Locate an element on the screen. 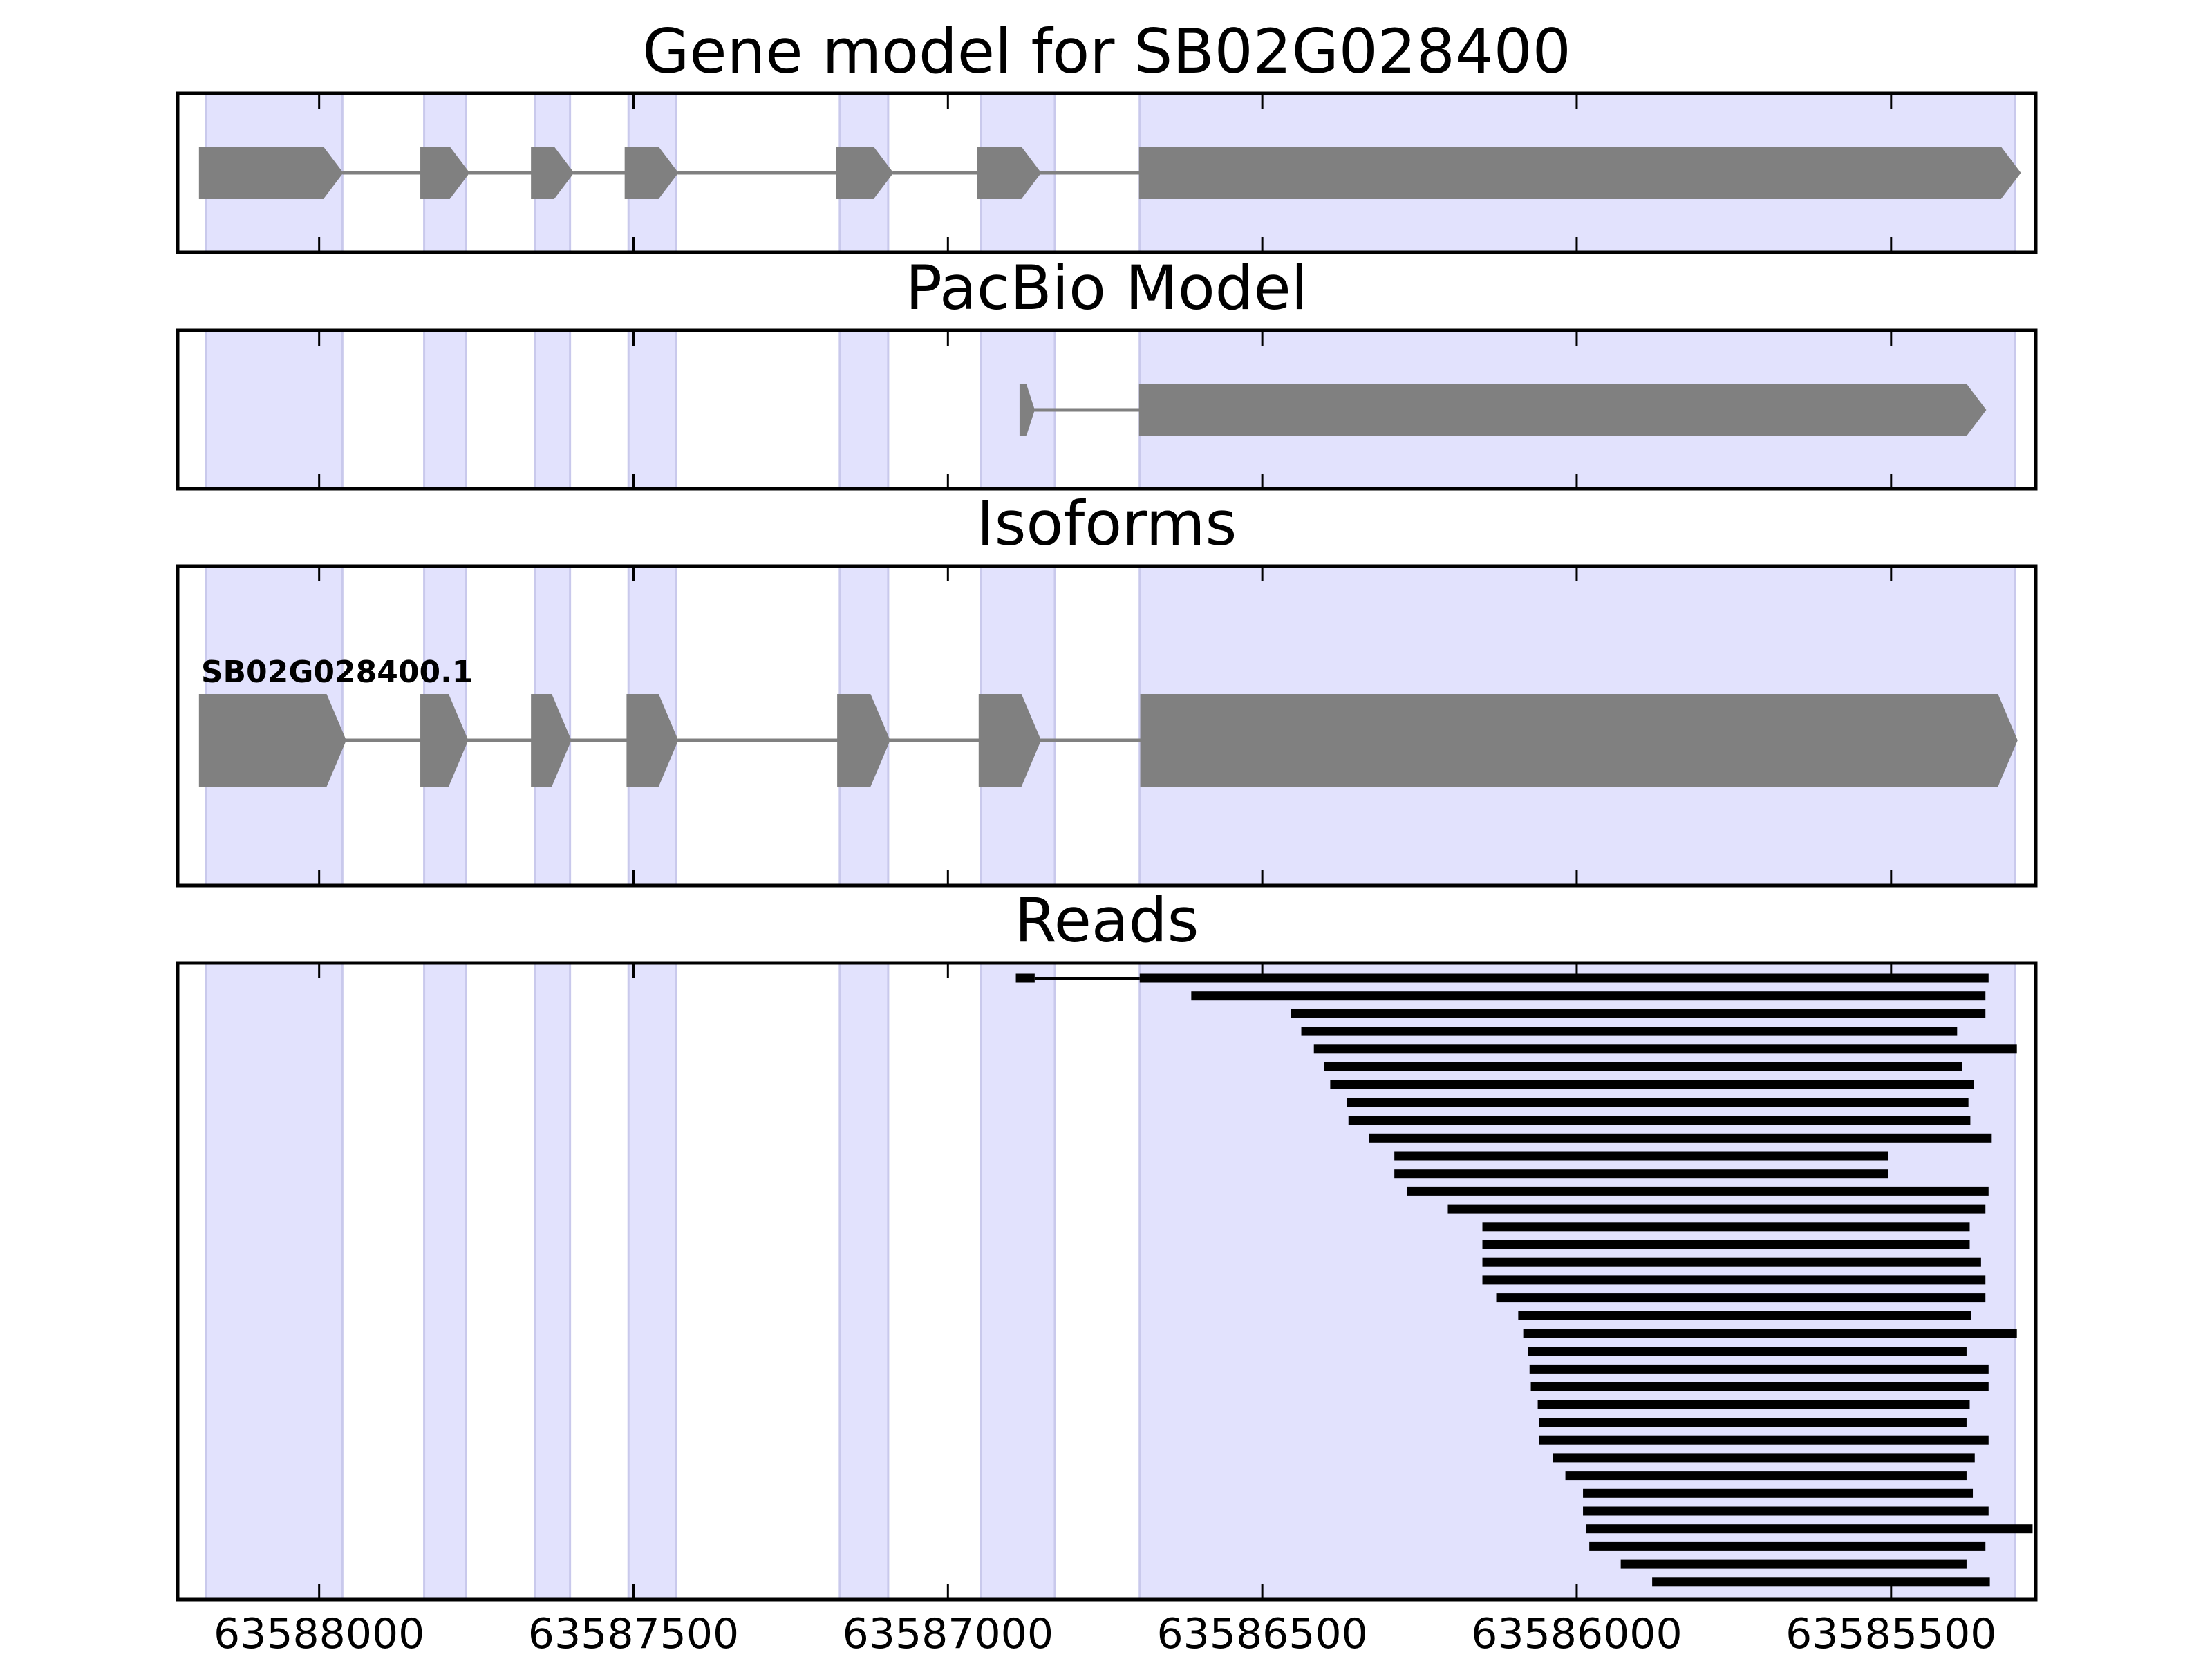  isoform-label: SB02G028400.1 is located at coordinates (337, 672).